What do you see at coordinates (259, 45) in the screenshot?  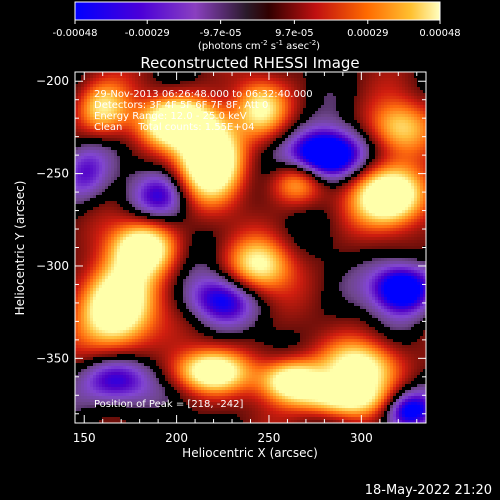 I see `colorbar-unit-label: (photons cm-2 s-1 asec-2)` at bounding box center [259, 45].